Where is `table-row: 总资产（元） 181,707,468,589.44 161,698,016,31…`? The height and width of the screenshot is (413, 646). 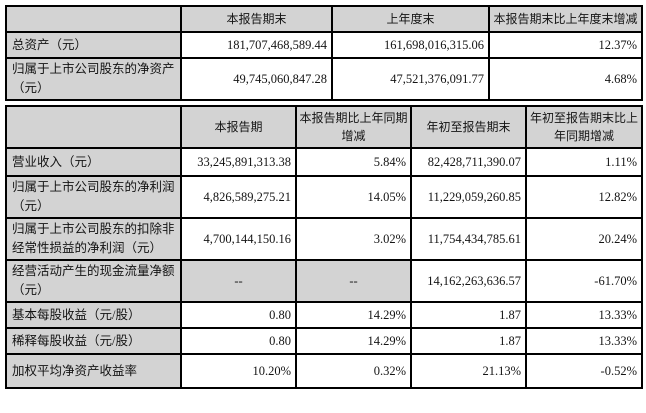
table-row: 总资产（元） 181,707,468,589.44 161,698,016,31… is located at coordinates (324, 45).